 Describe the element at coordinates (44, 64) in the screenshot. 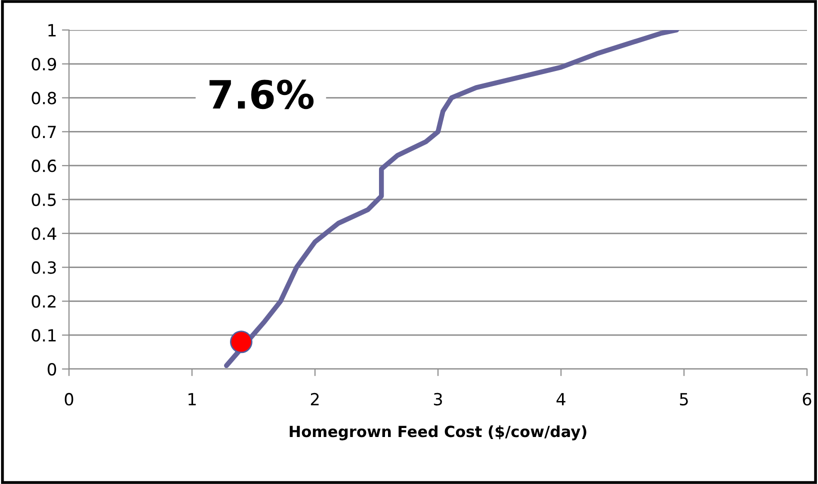

I see `y-tick-label: 0.9` at that location.